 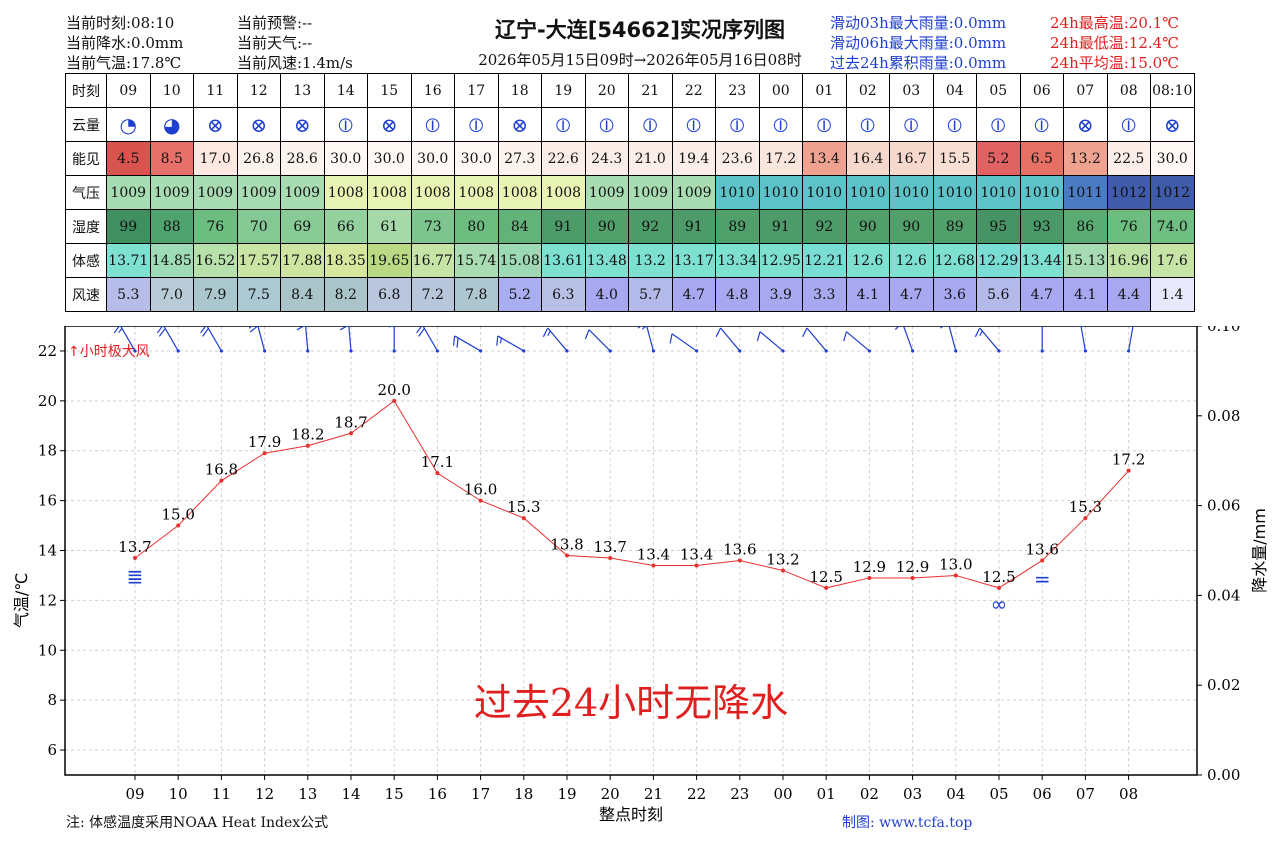 What do you see at coordinates (432, 226) in the screenshot?
I see `humidity-cell: 73` at bounding box center [432, 226].